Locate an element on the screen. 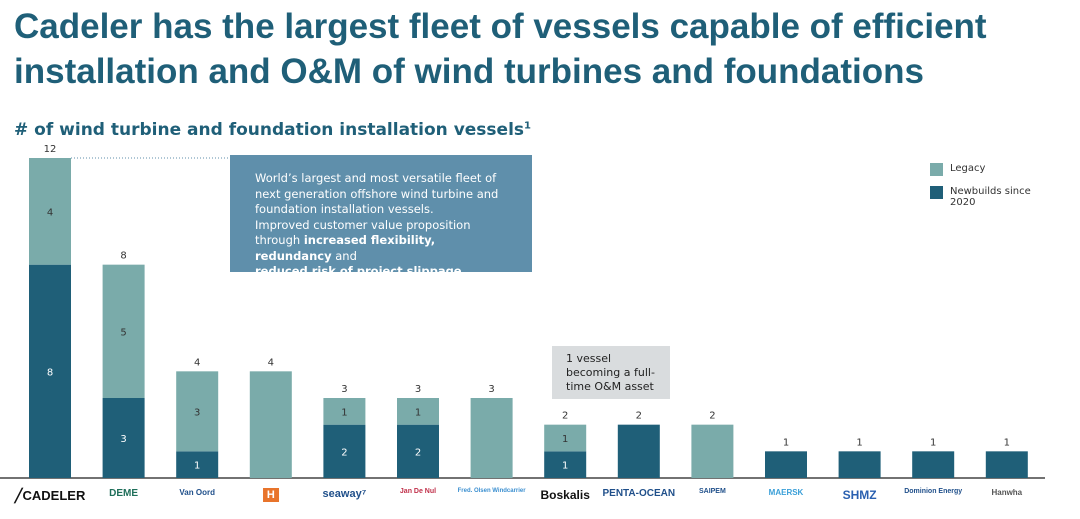 Image resolution: width=1080 pixels, height=519 pixels. note-box: 1 vessel becoming a full-time O&M asset is located at coordinates (611, 372).